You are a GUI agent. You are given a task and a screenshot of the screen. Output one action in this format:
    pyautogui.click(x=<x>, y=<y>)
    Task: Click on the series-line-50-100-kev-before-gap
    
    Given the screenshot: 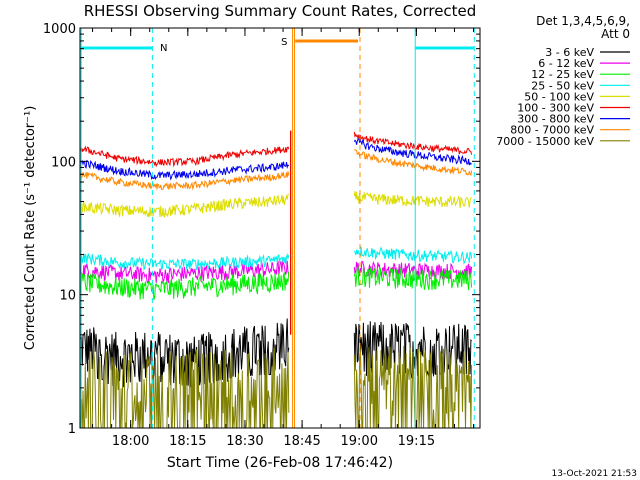 What is the action you would take?
    pyautogui.click(x=184, y=205)
    